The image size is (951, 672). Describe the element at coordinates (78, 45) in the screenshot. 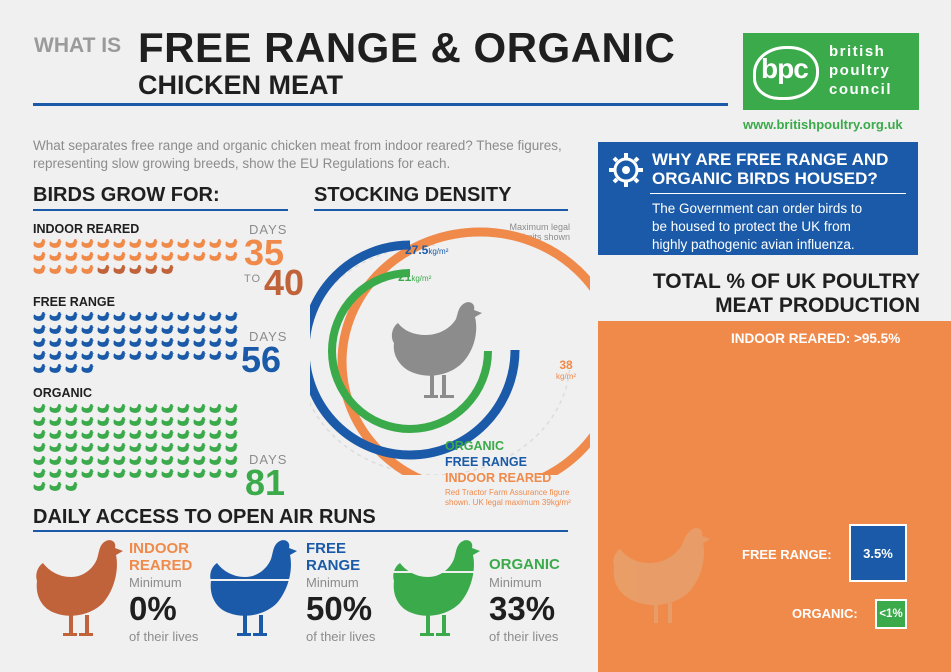

I see `title-prefix: WHAT IS` at that location.